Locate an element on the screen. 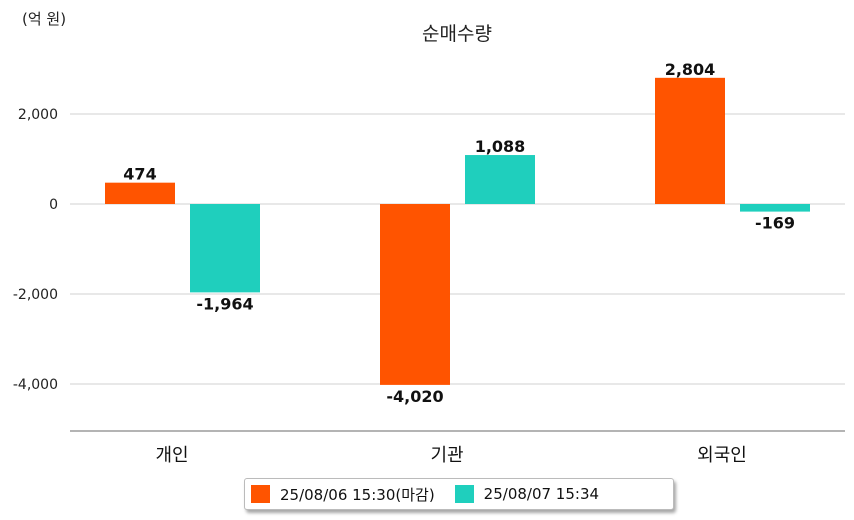  legend-item-series-2: 25/08/07 15:34 is located at coordinates (527, 494).